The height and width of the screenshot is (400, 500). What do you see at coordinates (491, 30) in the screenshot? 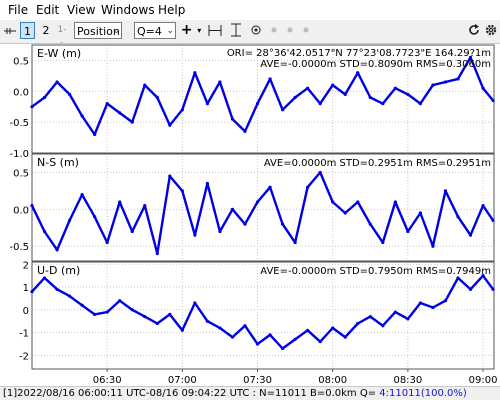
I see `gear-icon` at bounding box center [491, 30].